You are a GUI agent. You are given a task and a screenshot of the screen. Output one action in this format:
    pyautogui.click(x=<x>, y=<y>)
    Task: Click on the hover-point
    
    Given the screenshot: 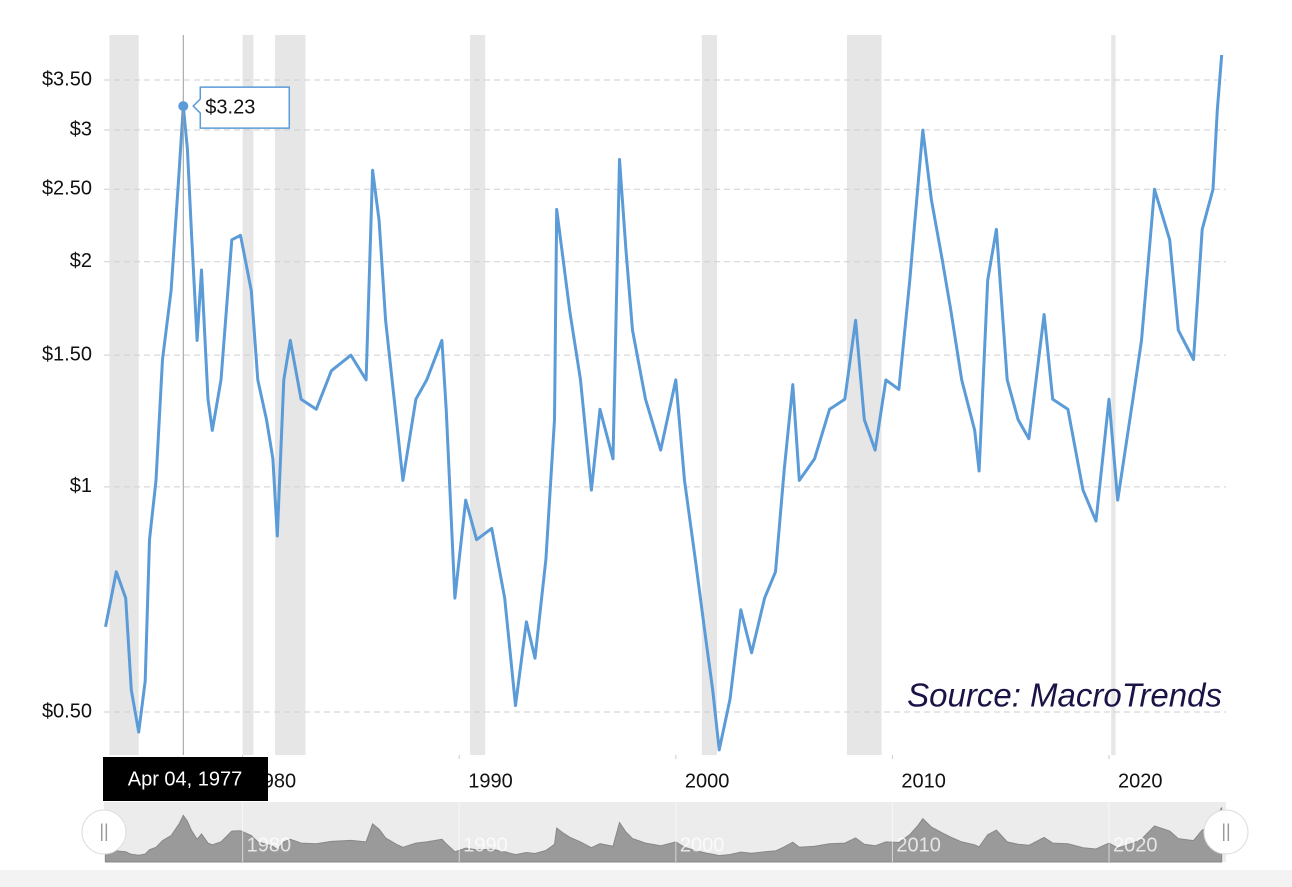 What is the action you would take?
    pyautogui.click(x=183, y=106)
    